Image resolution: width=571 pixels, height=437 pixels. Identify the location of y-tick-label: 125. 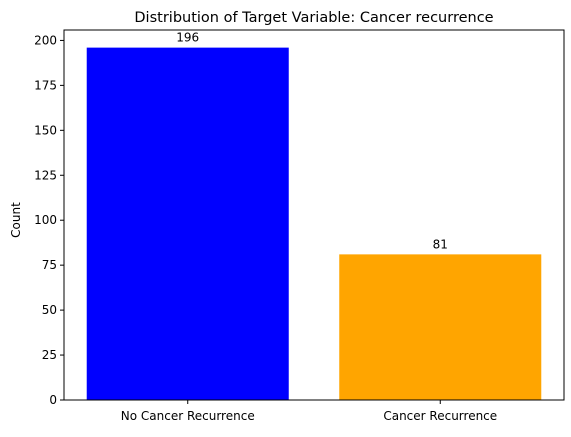
(45, 175).